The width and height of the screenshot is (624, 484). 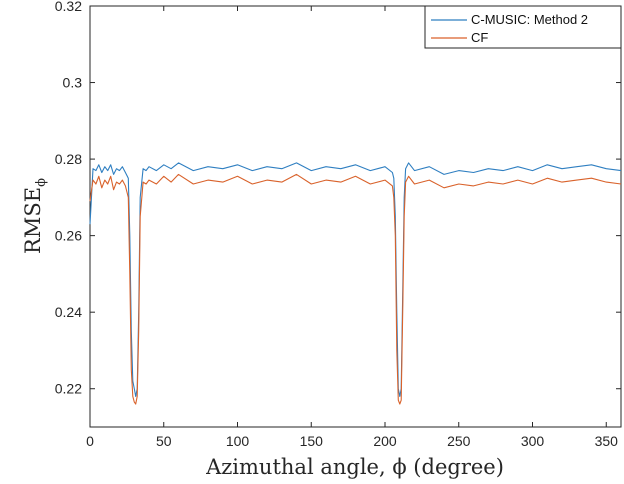 What do you see at coordinates (90, 441) in the screenshot?
I see `x-tick-label-0: 0` at bounding box center [90, 441].